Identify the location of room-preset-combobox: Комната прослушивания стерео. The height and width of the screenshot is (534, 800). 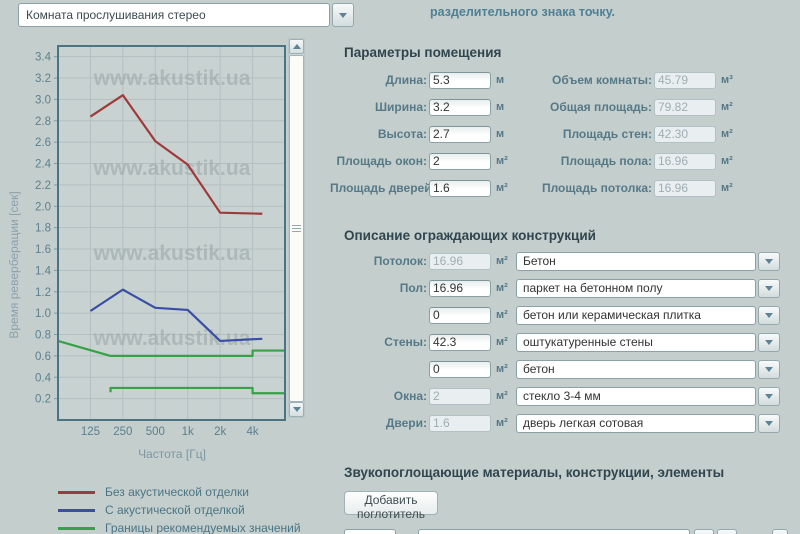
(186, 15).